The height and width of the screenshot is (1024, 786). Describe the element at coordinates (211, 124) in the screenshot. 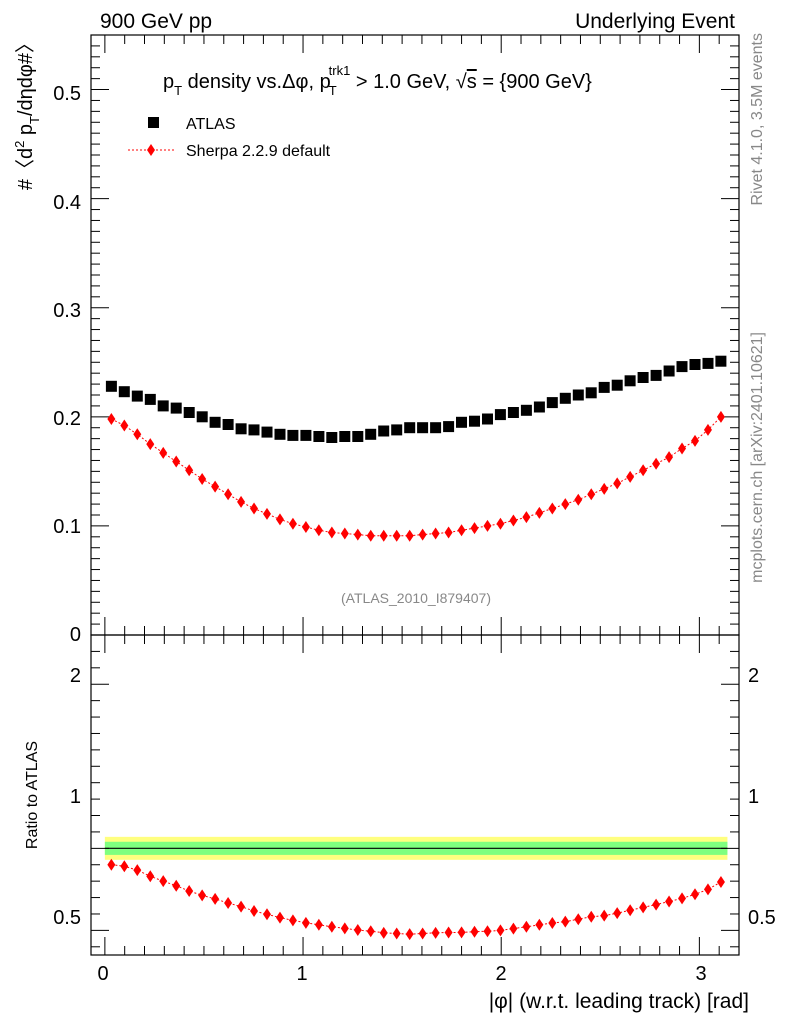

I see `legend-atlas-label: ATLAS` at that location.